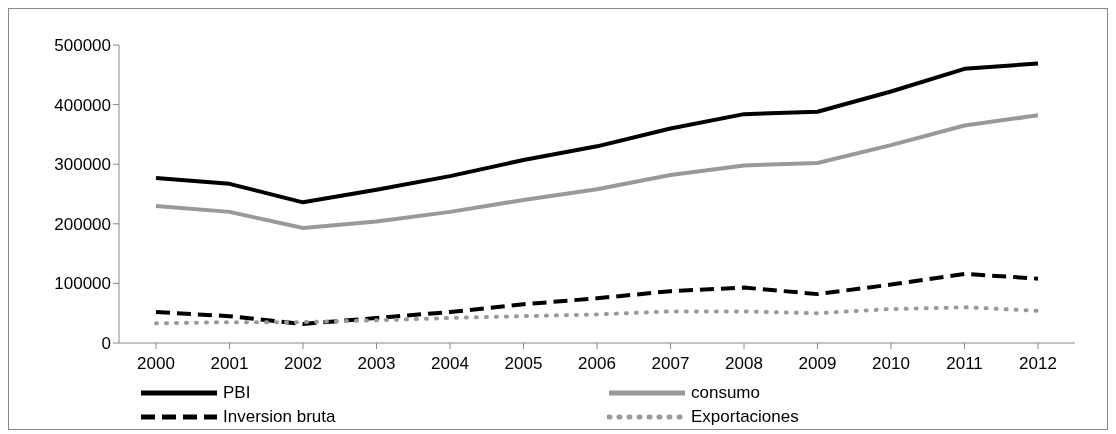 This screenshot has width=1116, height=434. I want to click on y-tick-label: 0, so click(106, 344).